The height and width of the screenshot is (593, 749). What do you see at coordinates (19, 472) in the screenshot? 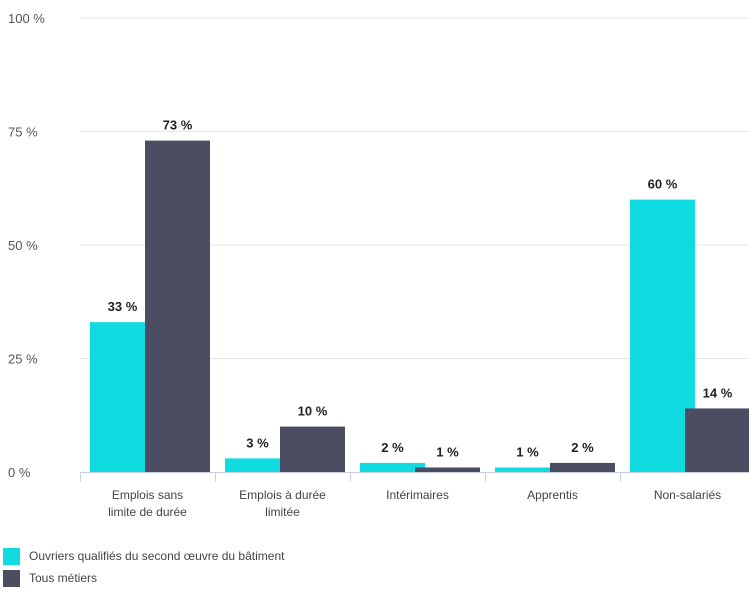
I see `y-tick-label: 0 %` at bounding box center [19, 472].